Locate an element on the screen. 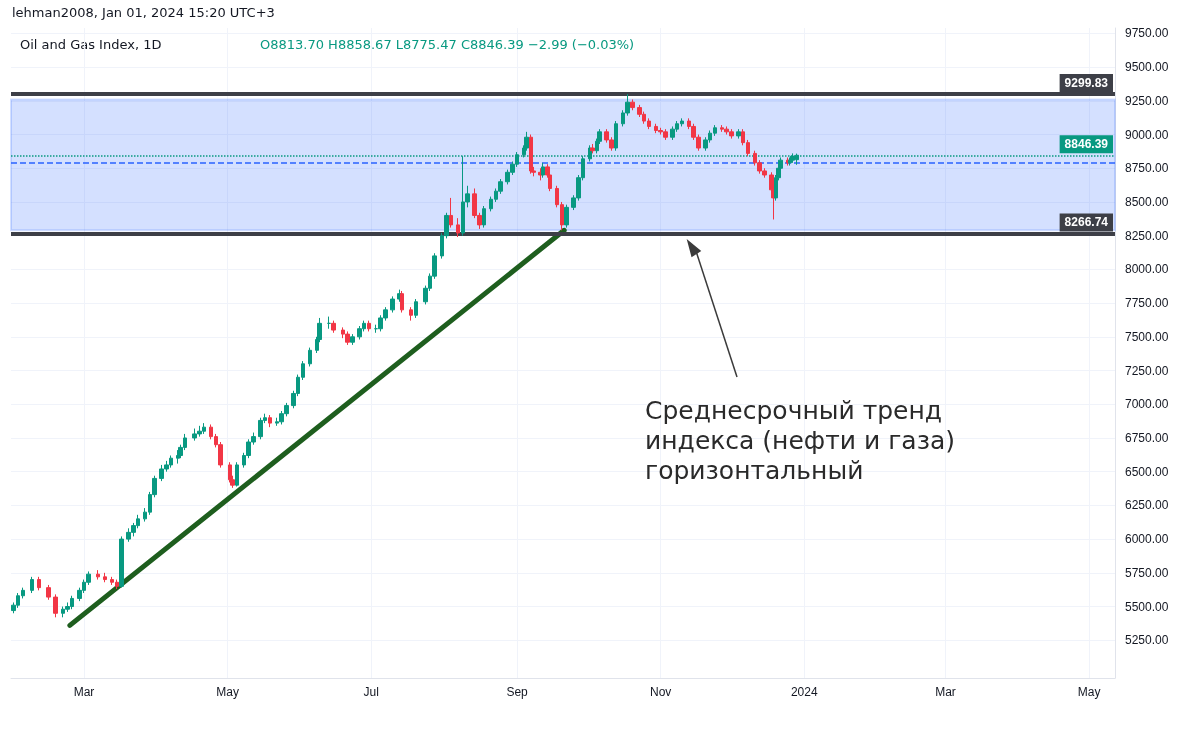 The image size is (1200, 742). y-tick-label: 8000.00 is located at coordinates (1147, 269).